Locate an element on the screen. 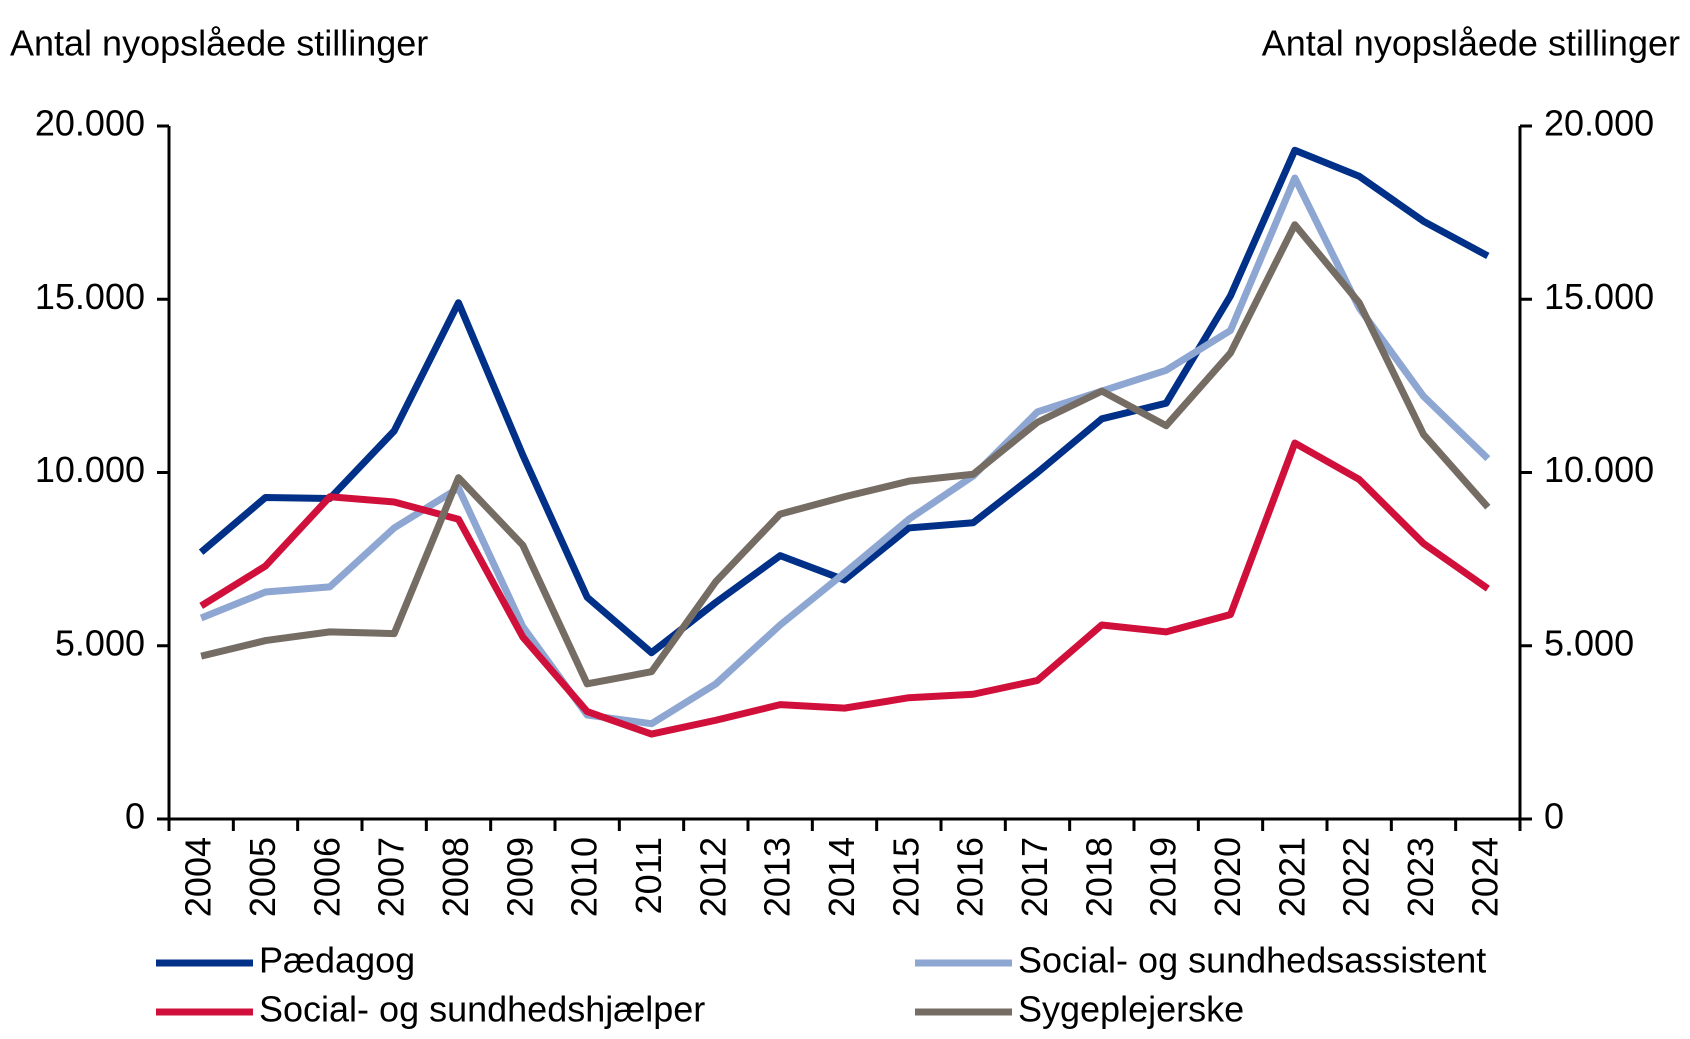 The width and height of the screenshot is (1690, 1039). x-tick-label: 2019 is located at coordinates (1163, 877).